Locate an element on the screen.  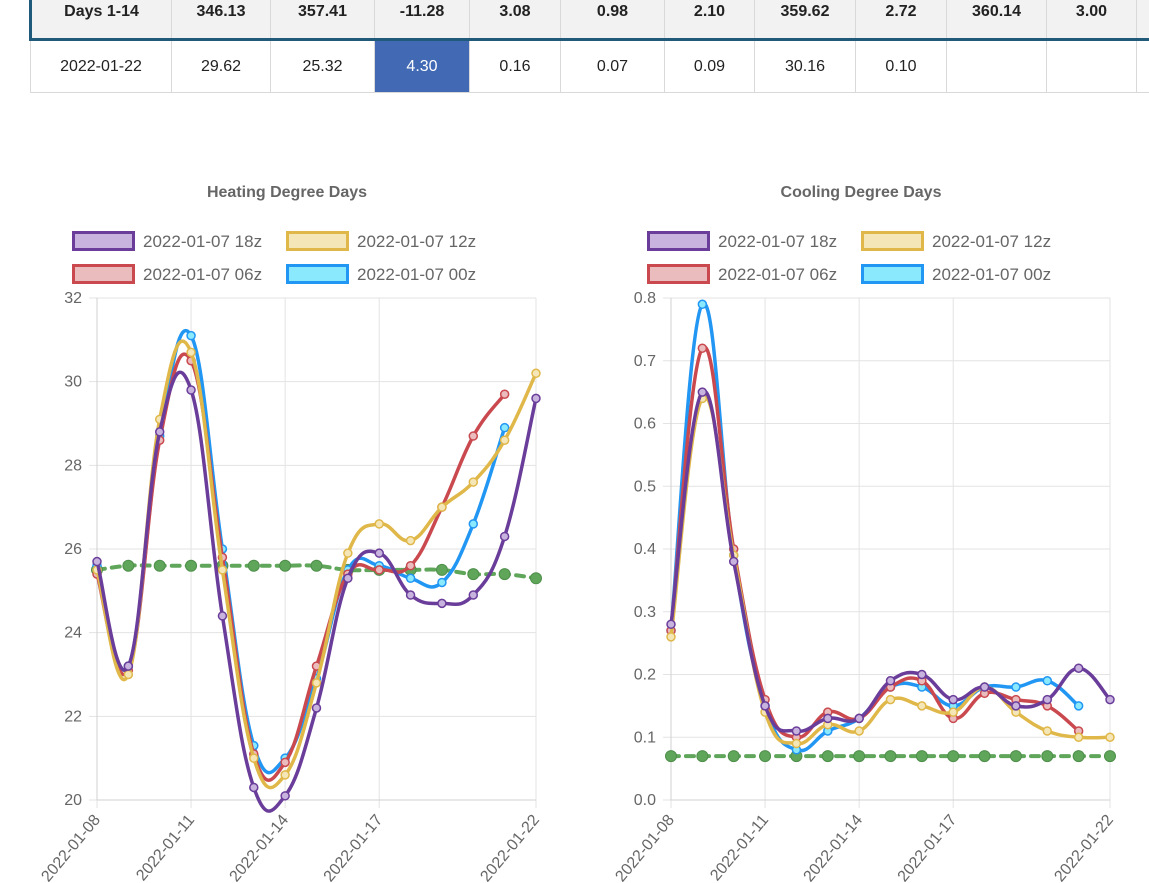
table-cell: 0.16 is located at coordinates (515, 66).